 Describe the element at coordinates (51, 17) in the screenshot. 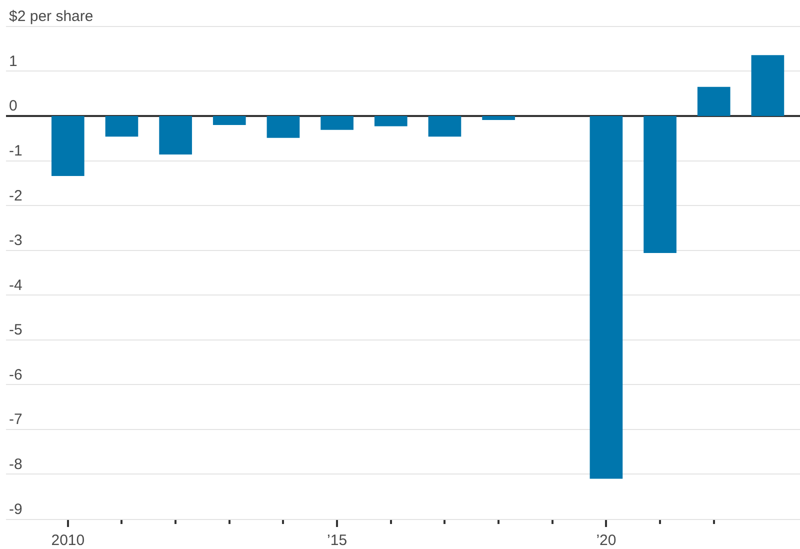

I see `y-tick-label: $2 per share` at that location.